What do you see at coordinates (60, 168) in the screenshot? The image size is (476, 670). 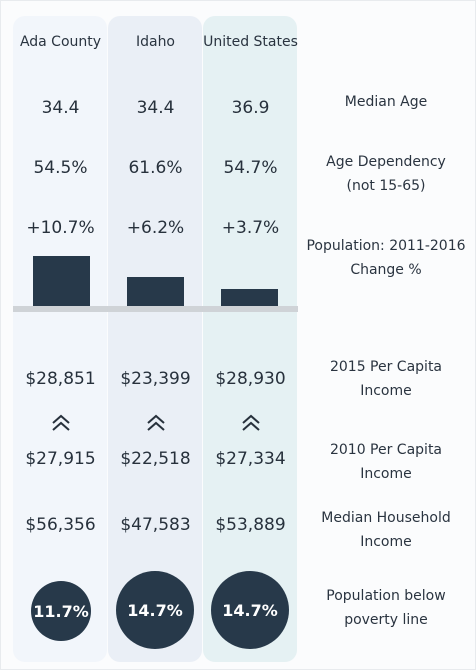 I see `age-dependency-ada: 54.5%` at bounding box center [60, 168].